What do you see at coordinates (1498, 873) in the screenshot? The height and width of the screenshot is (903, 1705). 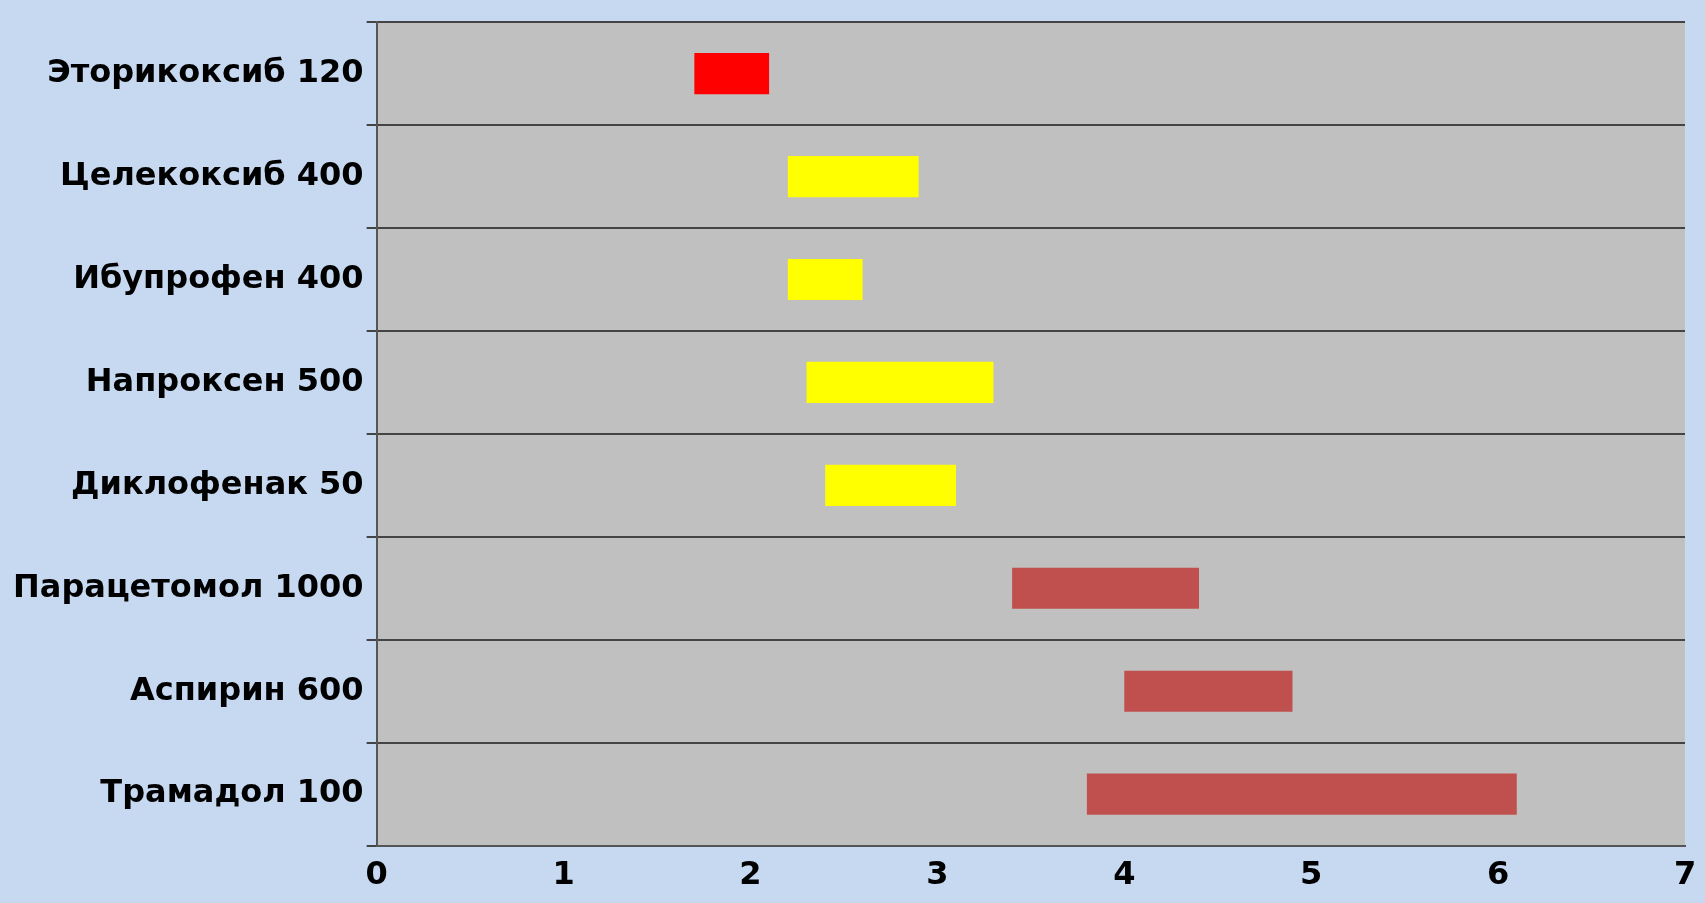 I see `x-tick-label: 6` at bounding box center [1498, 873].